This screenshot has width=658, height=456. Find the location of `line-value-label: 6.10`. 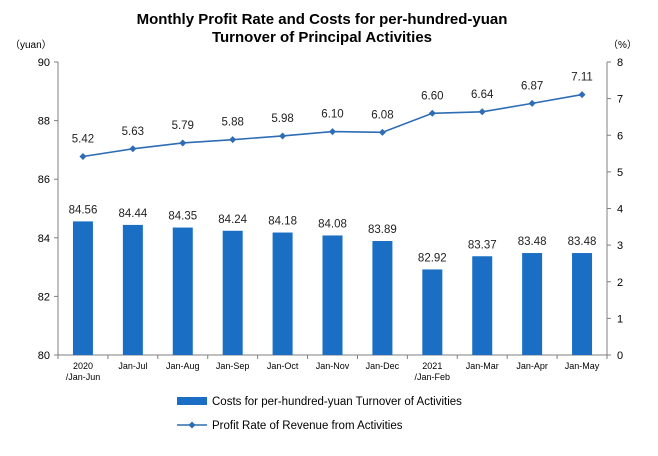

line-value-label: 6.10 is located at coordinates (332, 115).